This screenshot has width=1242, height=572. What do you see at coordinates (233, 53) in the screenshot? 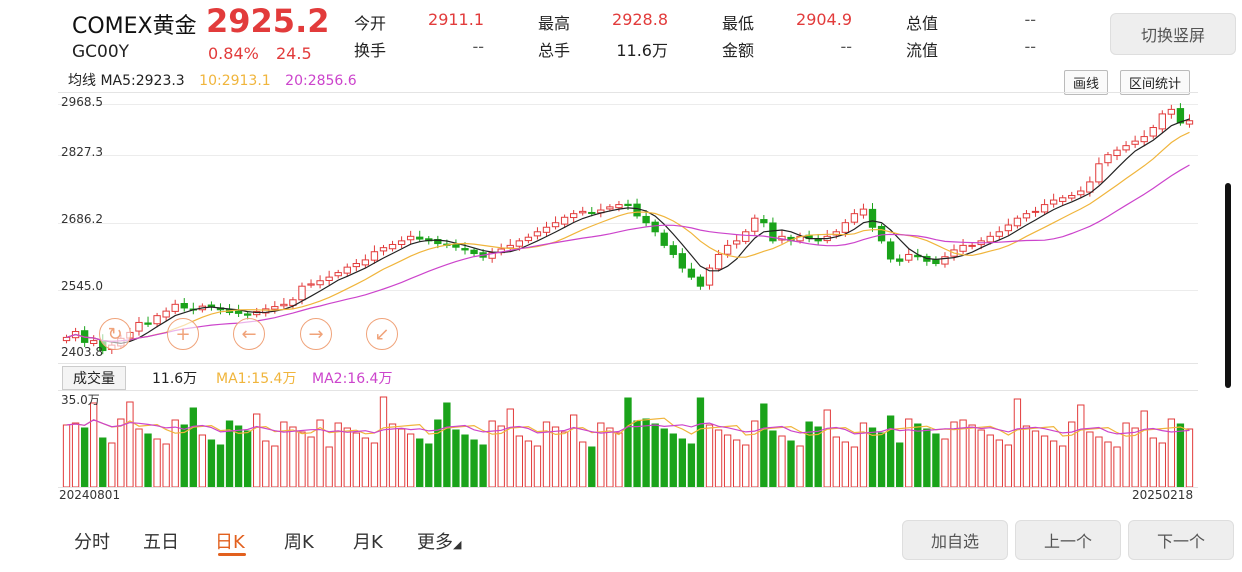
I see `change-percent: 0.84%` at bounding box center [233, 53].